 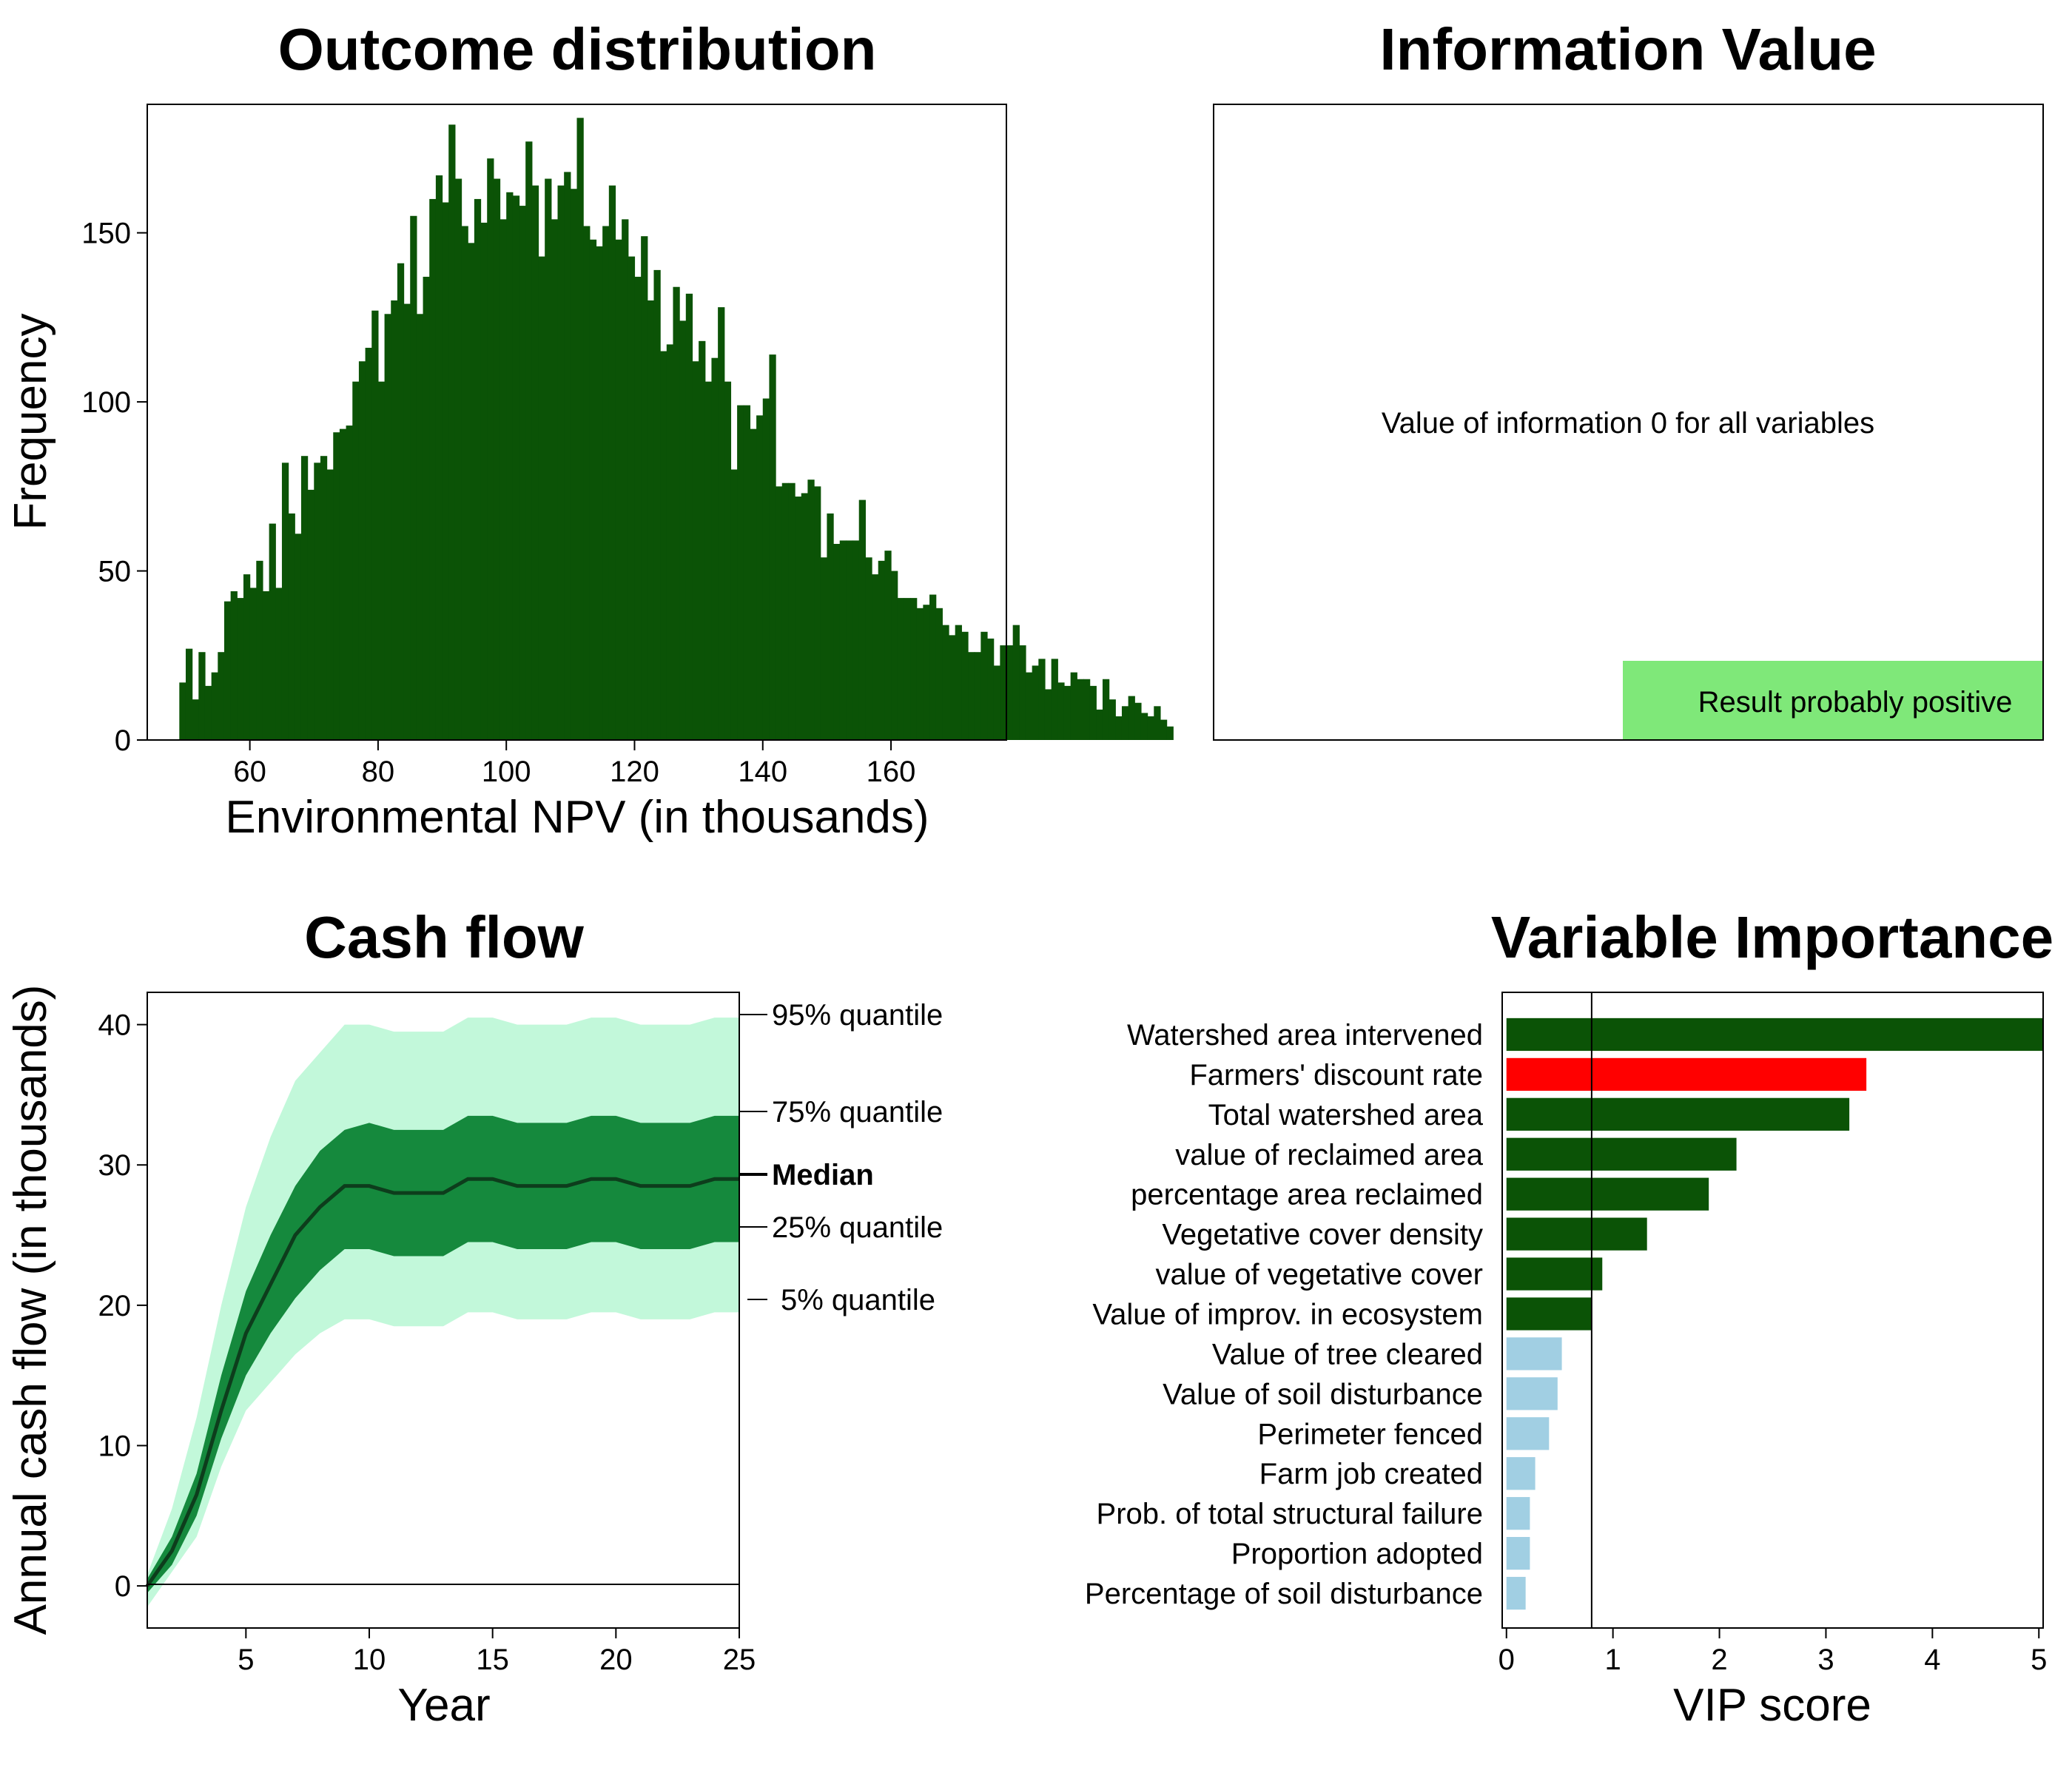 I want to click on cashflow-bands, so click(x=442, y=1312).